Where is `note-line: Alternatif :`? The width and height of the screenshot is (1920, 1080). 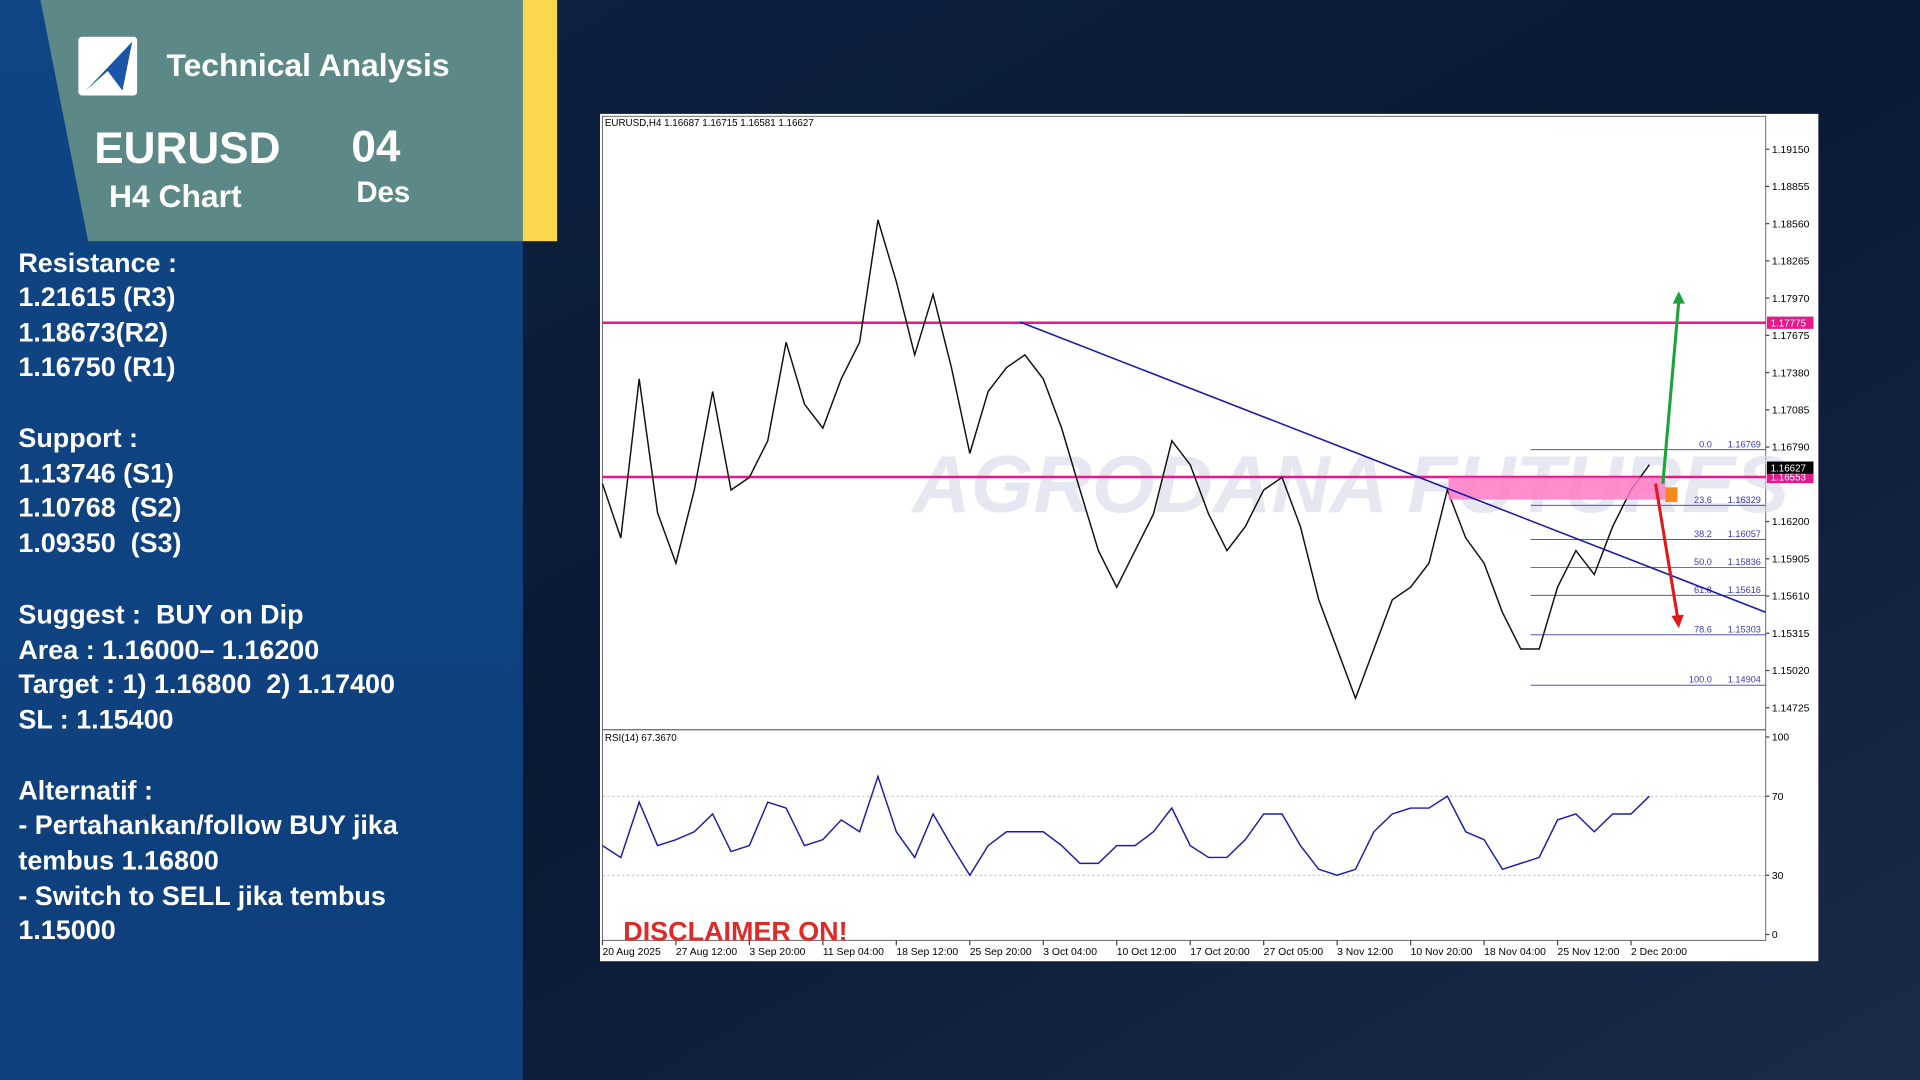
note-line: Alternatif : is located at coordinates (85, 791).